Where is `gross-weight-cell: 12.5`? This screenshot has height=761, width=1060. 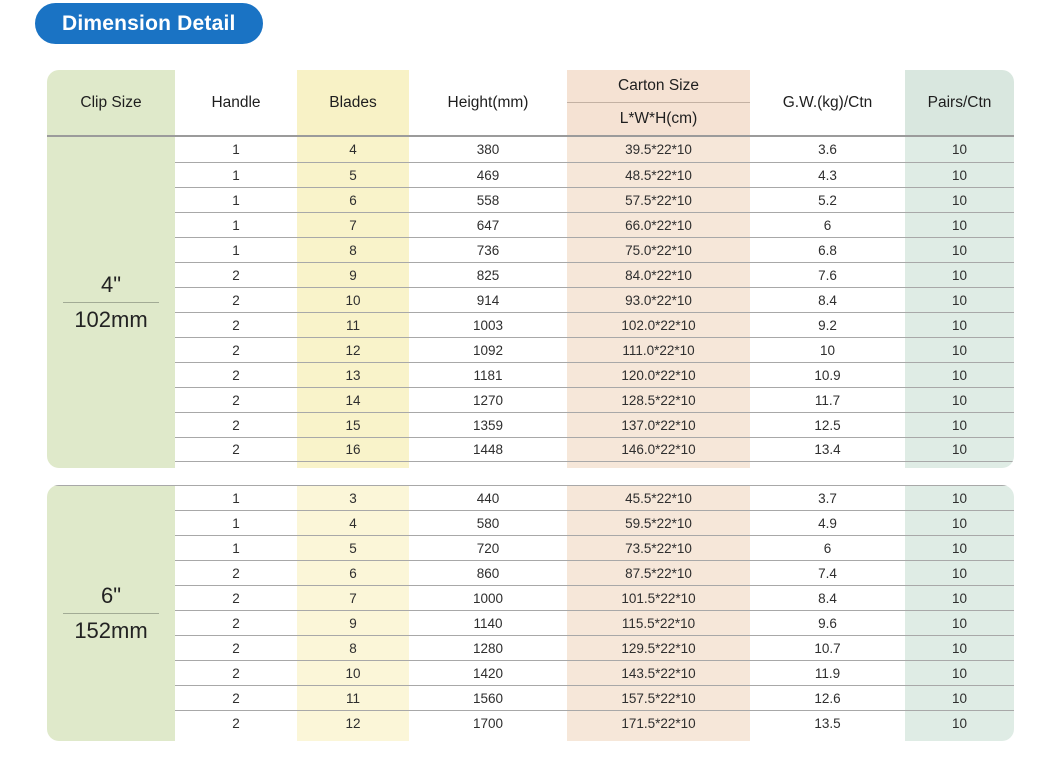 gross-weight-cell: 12.5 is located at coordinates (827, 424).